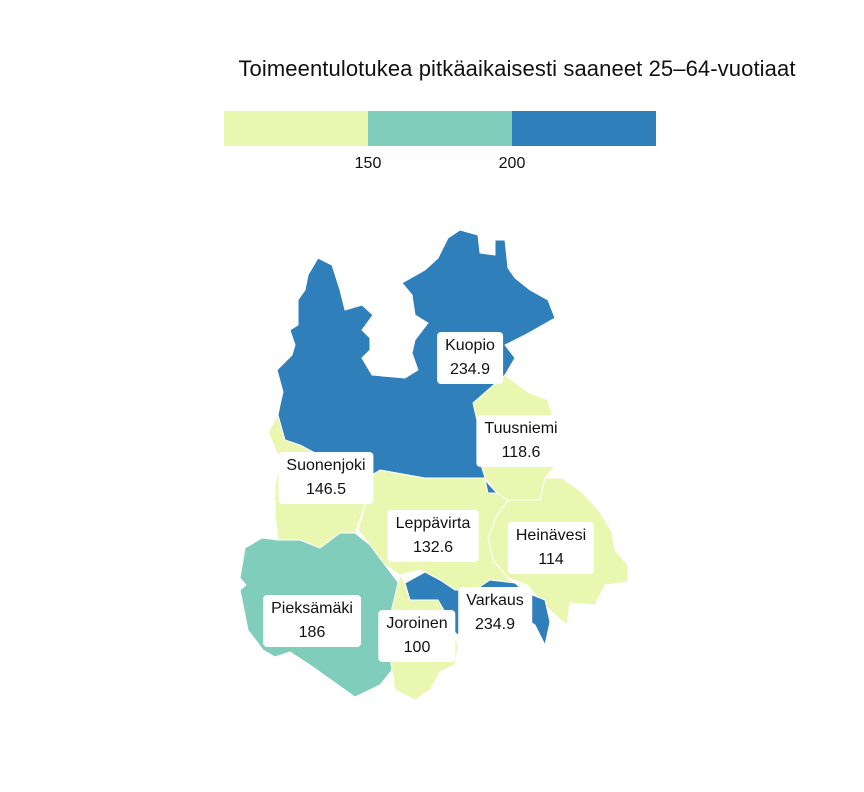  I want to click on color-legend, so click(440, 128).